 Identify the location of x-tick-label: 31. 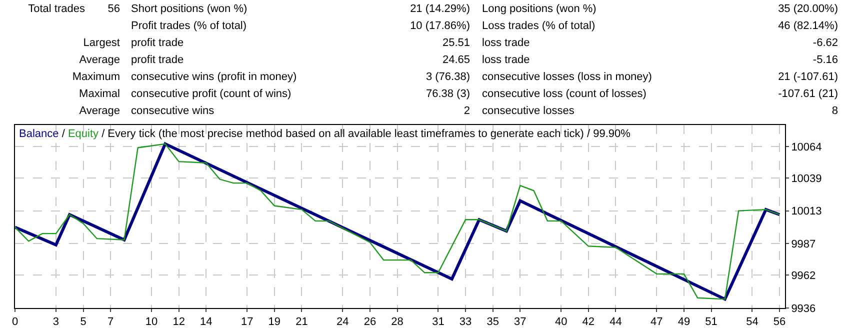
(438, 322).